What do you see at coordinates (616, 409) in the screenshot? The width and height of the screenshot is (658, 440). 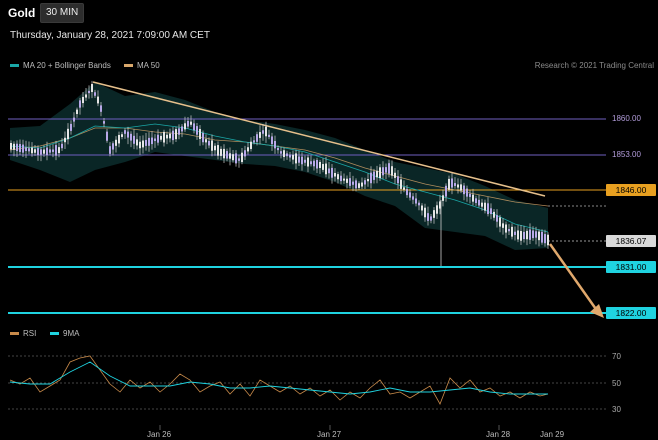 I see `rsi-tick-30: 30` at bounding box center [616, 409].